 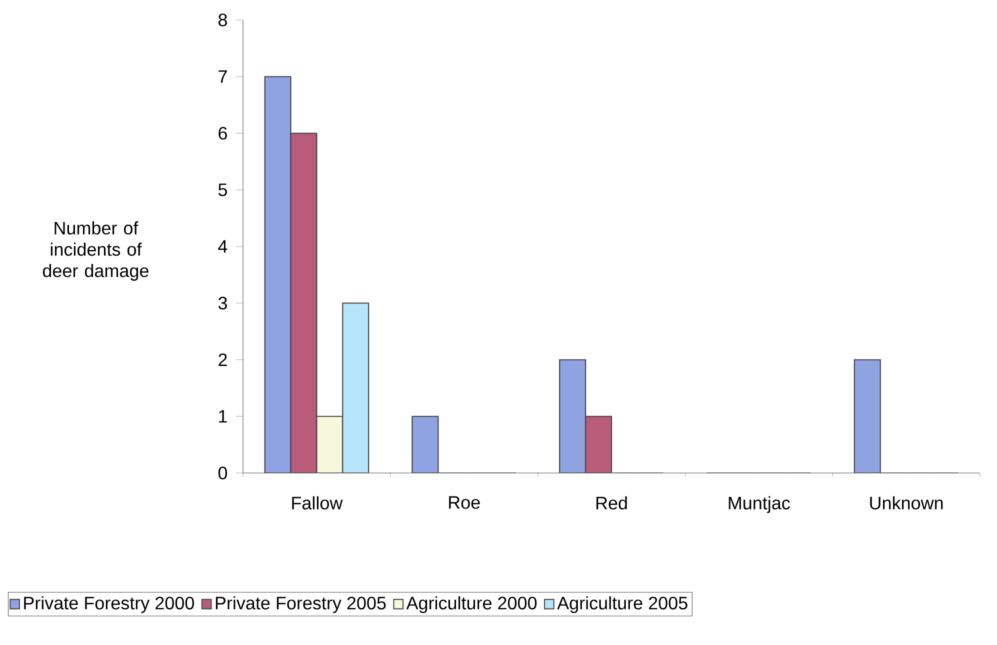 What do you see at coordinates (222, 20) in the screenshot?
I see `y-tick-label: 8` at bounding box center [222, 20].